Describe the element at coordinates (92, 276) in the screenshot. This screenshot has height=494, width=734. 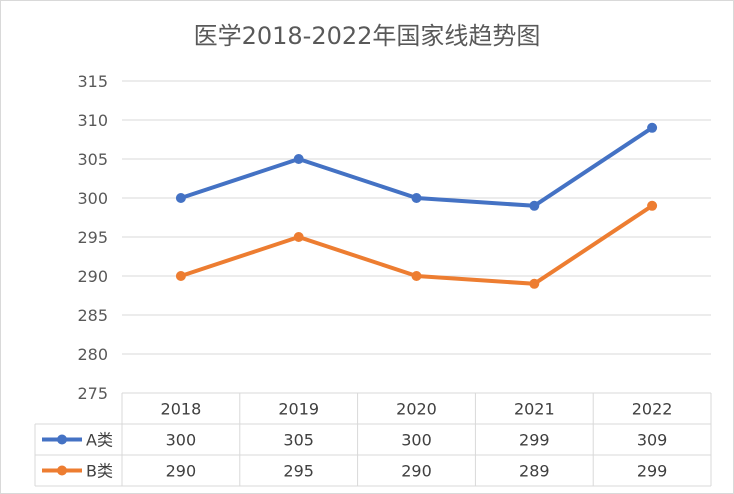
I see `y-tick-label: 290` at that location.